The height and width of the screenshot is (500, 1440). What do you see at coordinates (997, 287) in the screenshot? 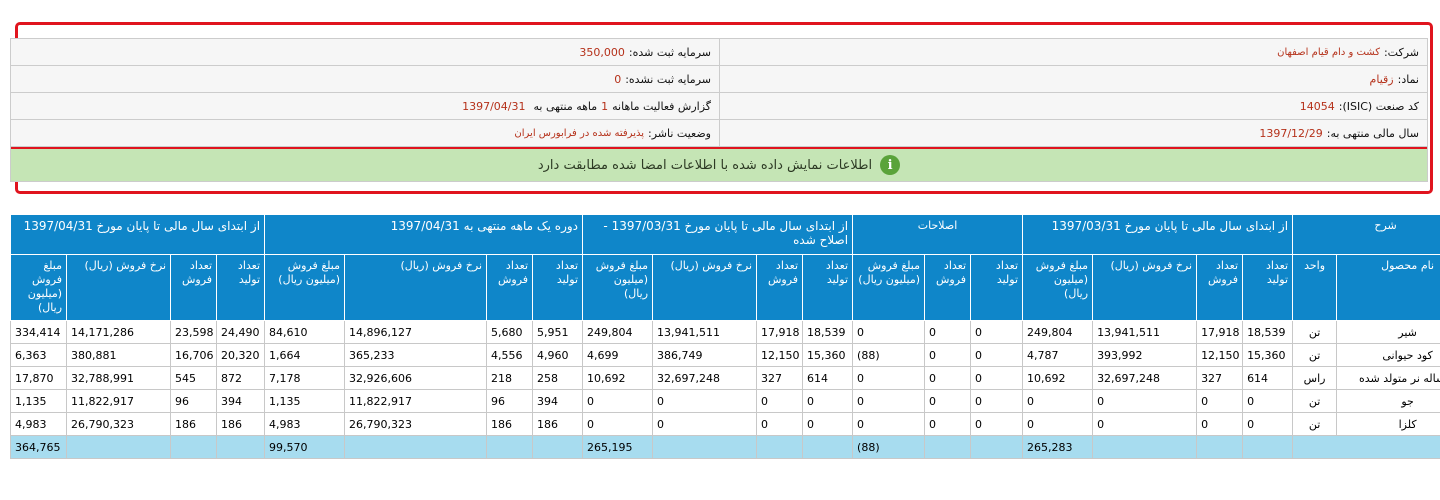
I see `header-g2-production-qty: تعداد تولید` at bounding box center [997, 287].